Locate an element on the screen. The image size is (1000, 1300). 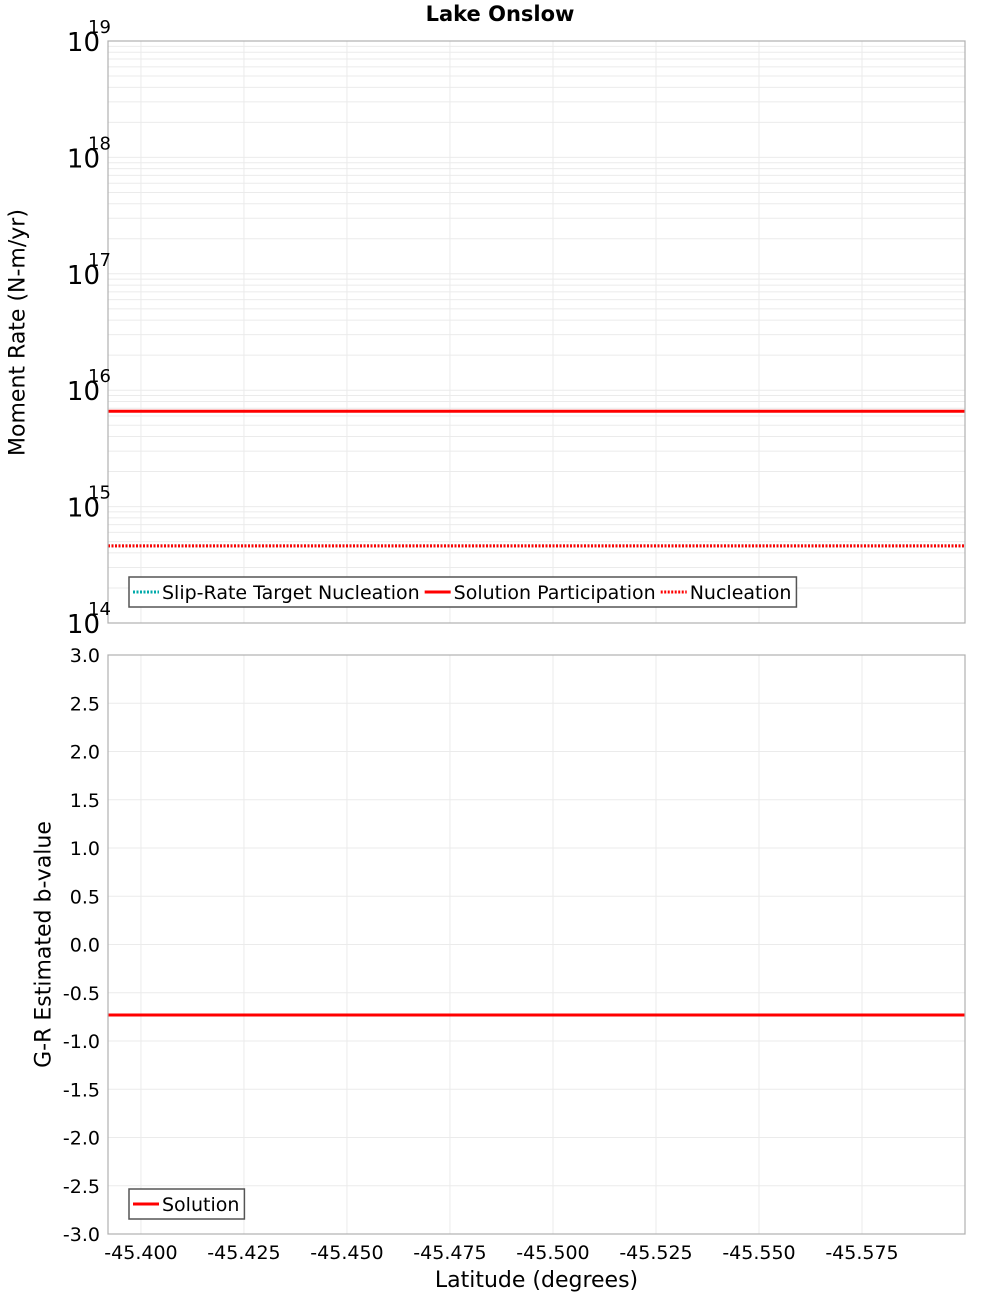
legend-item: Slip-Rate Target Nucleation is located at coordinates (276, 593).